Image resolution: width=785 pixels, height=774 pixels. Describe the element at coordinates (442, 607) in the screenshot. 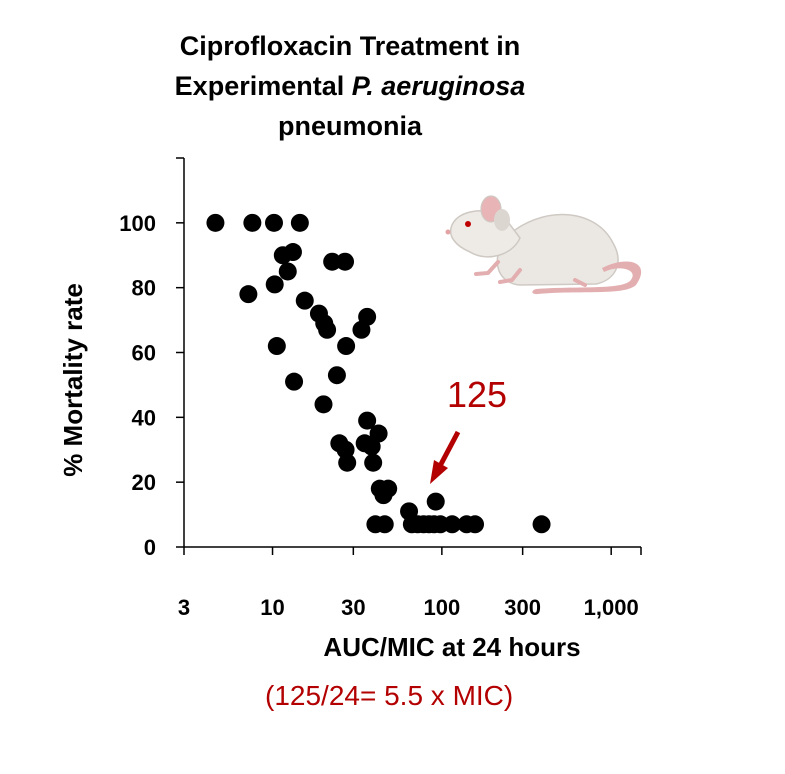

I see `x-tick-label: 100` at that location.